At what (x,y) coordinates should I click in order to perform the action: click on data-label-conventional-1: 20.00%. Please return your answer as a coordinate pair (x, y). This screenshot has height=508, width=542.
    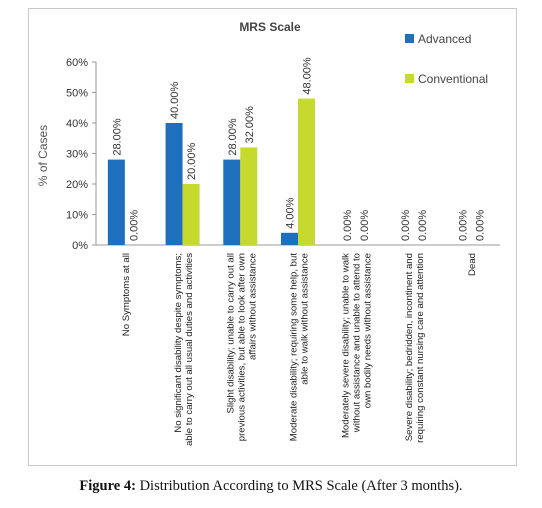
    Looking at the image, I should click on (192, 161).